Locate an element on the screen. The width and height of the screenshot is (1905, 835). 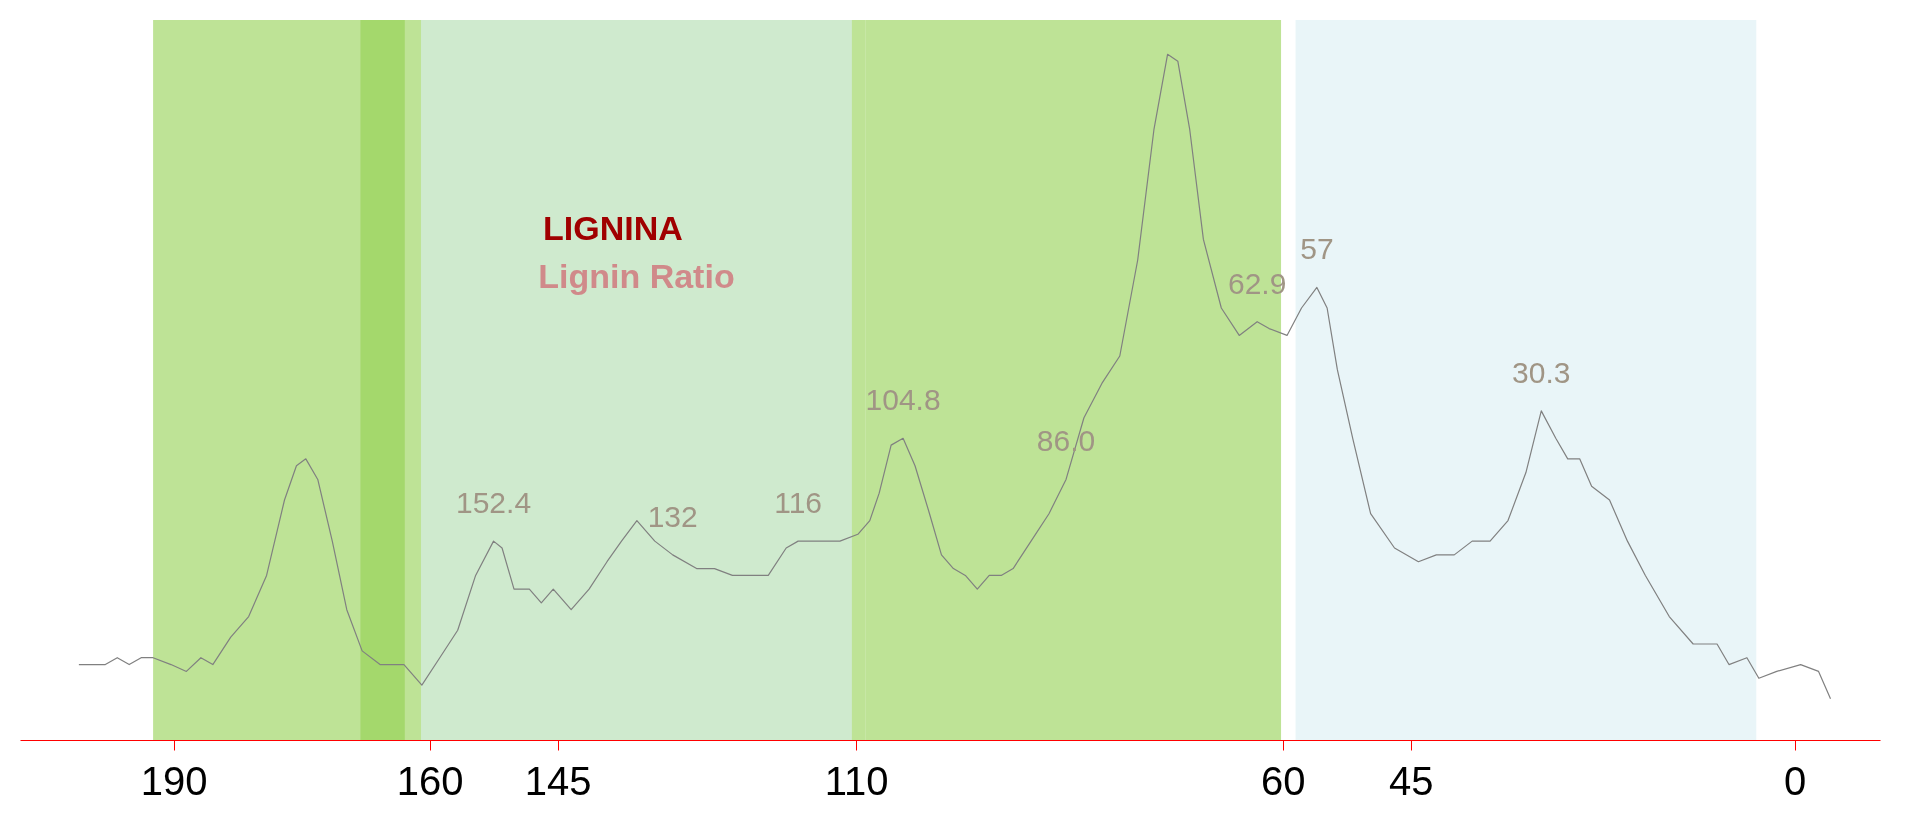
annotation: 132 is located at coordinates (672, 516).